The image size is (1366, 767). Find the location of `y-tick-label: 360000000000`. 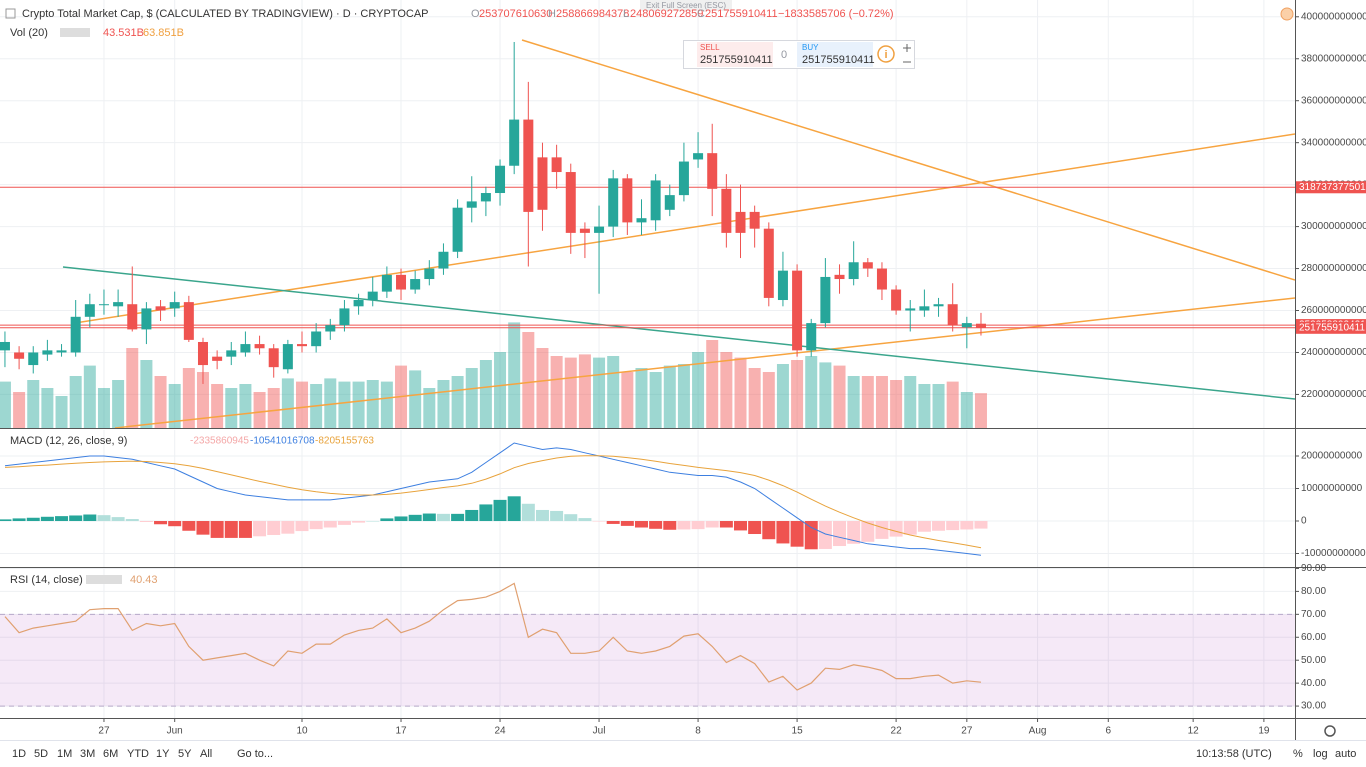

y-tick-label: 360000000000 is located at coordinates (1333, 100).